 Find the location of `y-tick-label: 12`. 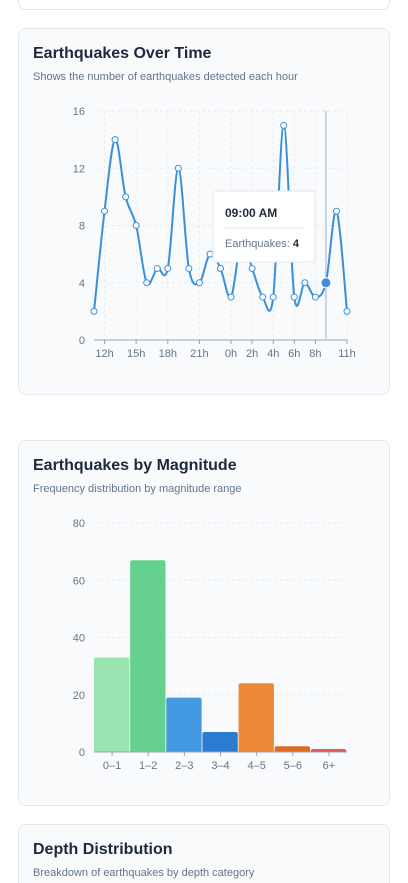

y-tick-label: 12 is located at coordinates (79, 169).